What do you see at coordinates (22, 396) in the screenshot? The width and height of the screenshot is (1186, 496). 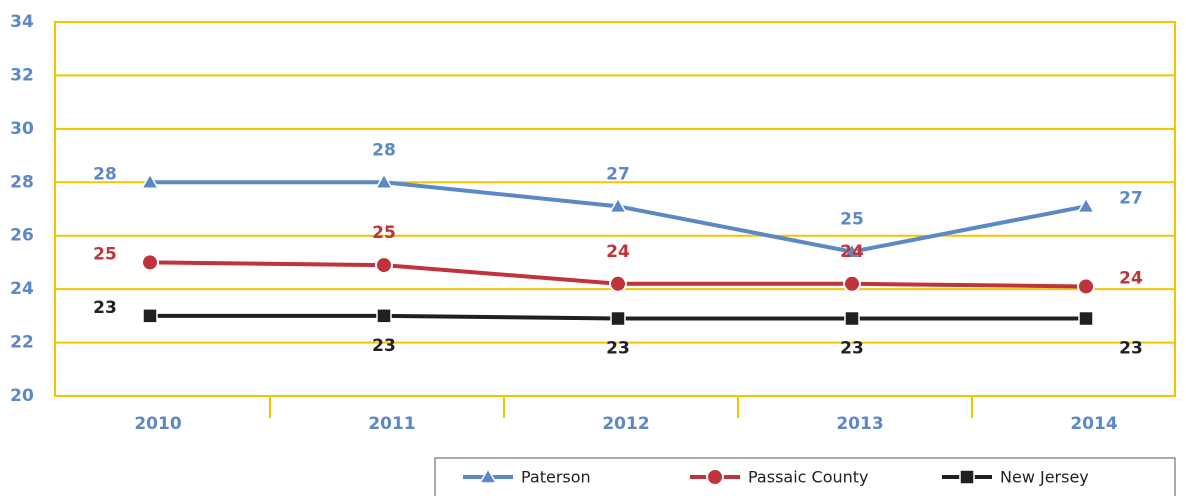 I see `y-tick-label: 20` at bounding box center [22, 396].